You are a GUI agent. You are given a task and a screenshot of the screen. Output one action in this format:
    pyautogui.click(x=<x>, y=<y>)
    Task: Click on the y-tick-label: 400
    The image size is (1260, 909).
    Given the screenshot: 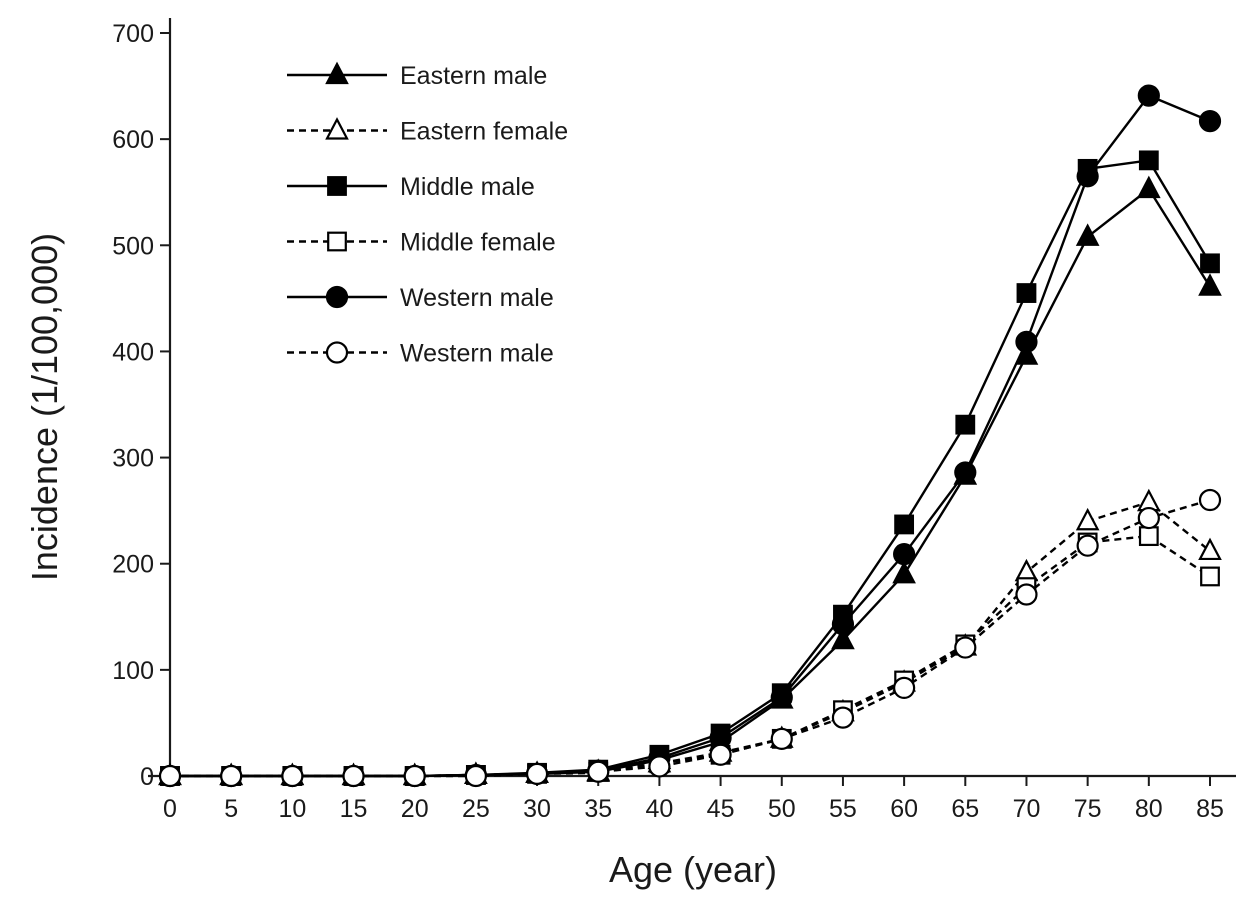 What is the action you would take?
    pyautogui.click(x=133, y=352)
    